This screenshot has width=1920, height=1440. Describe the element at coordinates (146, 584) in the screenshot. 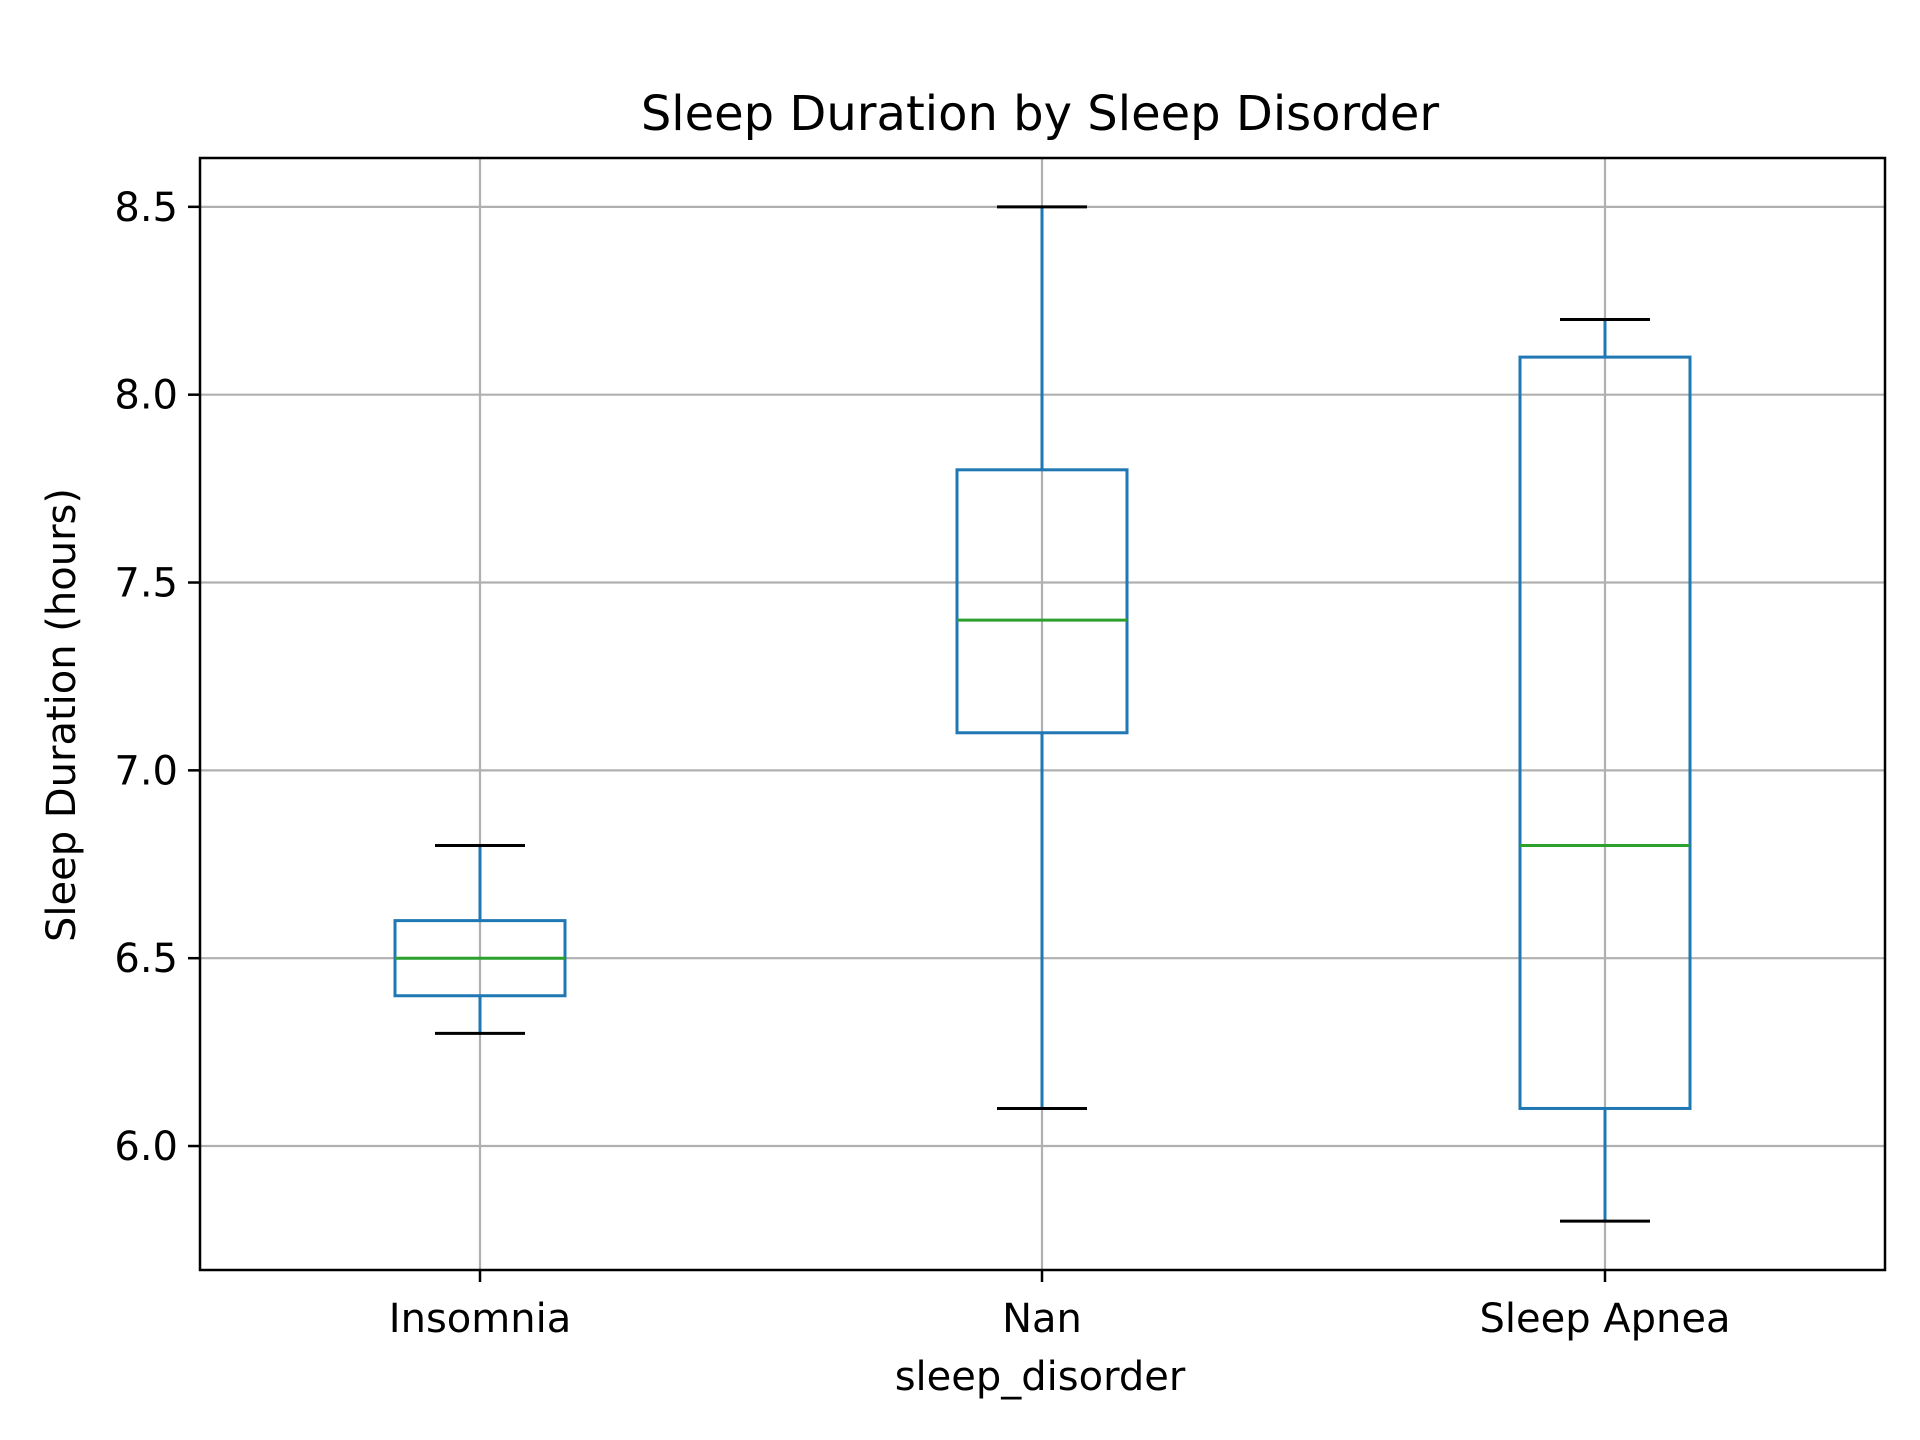

I see `y-tick-label: 7.5` at that location.